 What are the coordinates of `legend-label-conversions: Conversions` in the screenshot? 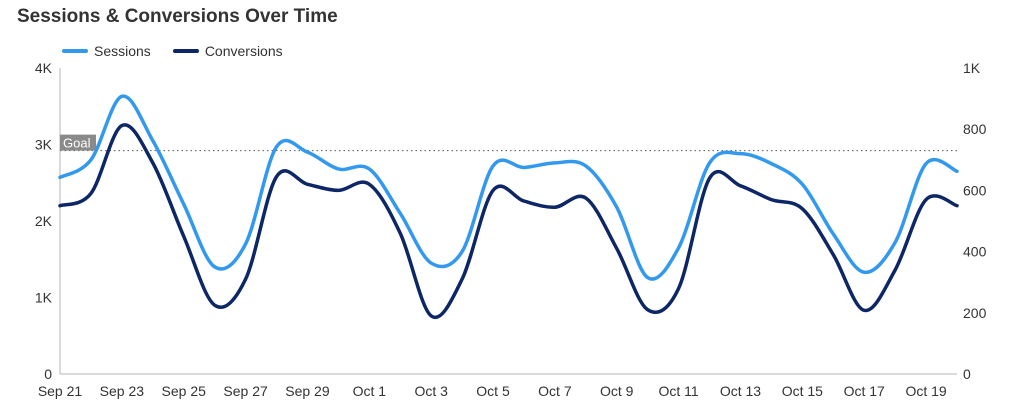 It's located at (243, 51).